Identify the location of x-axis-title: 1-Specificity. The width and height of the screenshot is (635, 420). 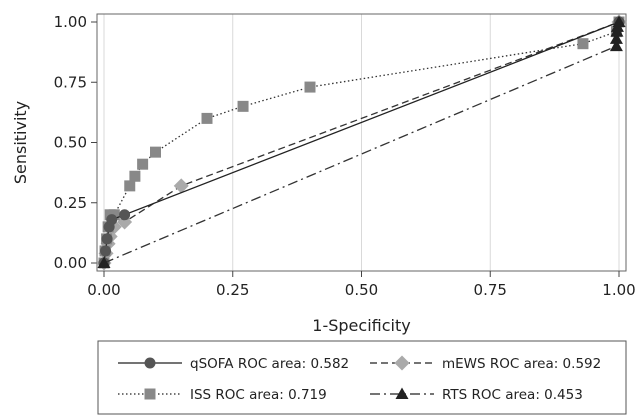
(361, 325).